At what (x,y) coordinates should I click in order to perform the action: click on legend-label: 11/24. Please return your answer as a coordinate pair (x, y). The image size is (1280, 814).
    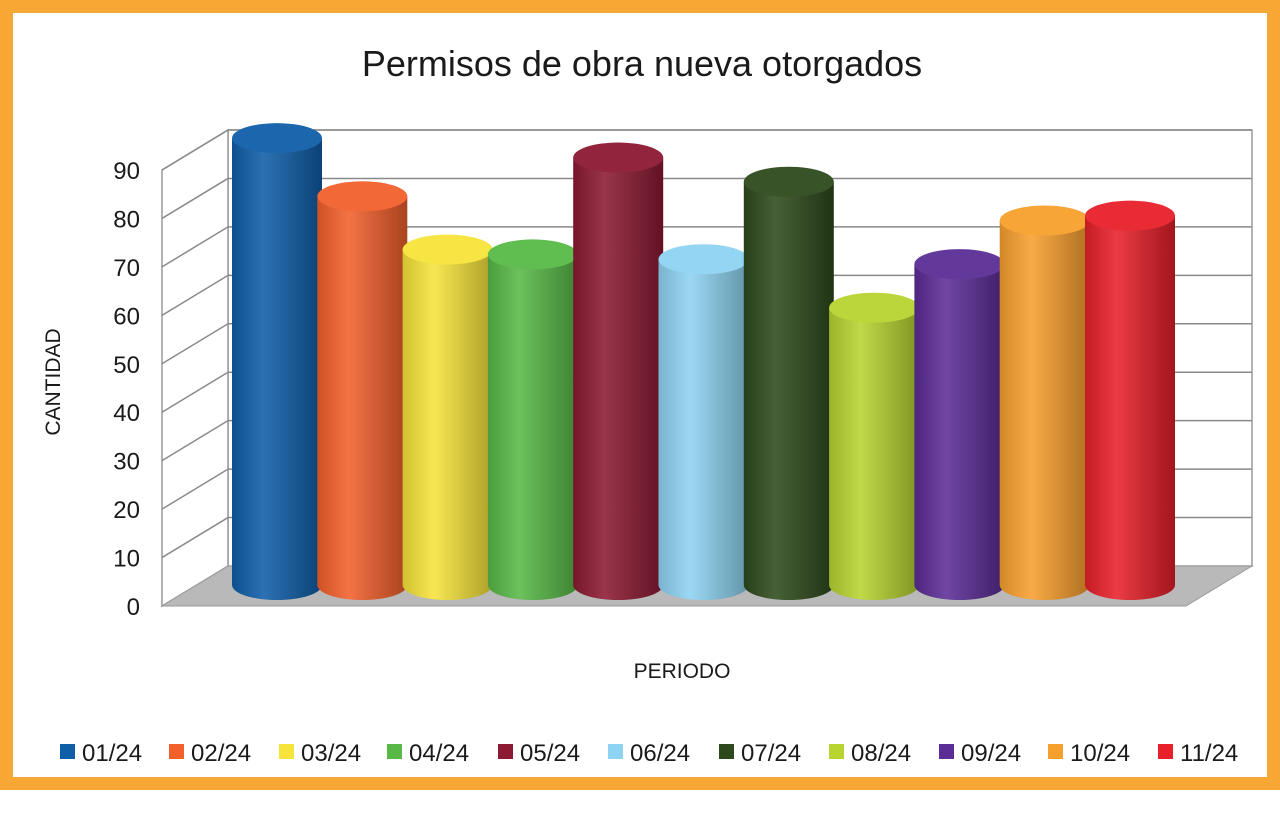
    Looking at the image, I should click on (1209, 753).